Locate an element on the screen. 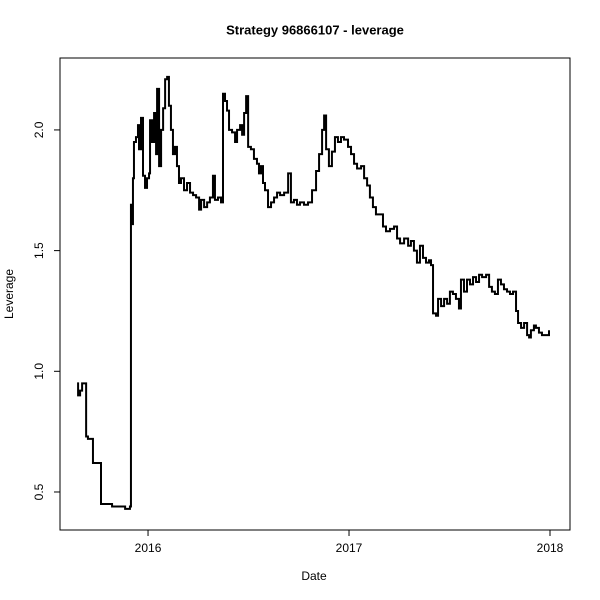  x-axis-label: Date is located at coordinates (314, 576).